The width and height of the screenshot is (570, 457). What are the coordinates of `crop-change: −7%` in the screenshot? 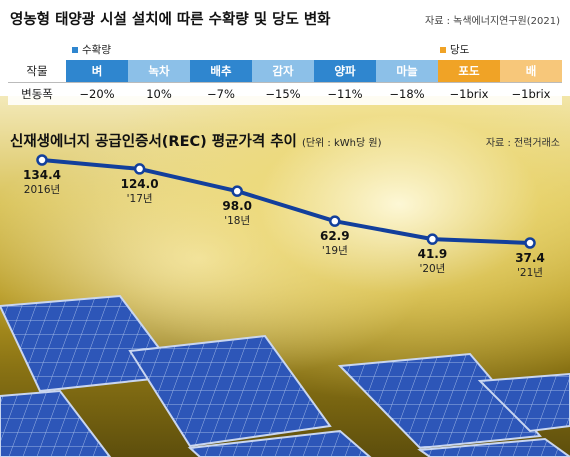 It's located at (221, 93).